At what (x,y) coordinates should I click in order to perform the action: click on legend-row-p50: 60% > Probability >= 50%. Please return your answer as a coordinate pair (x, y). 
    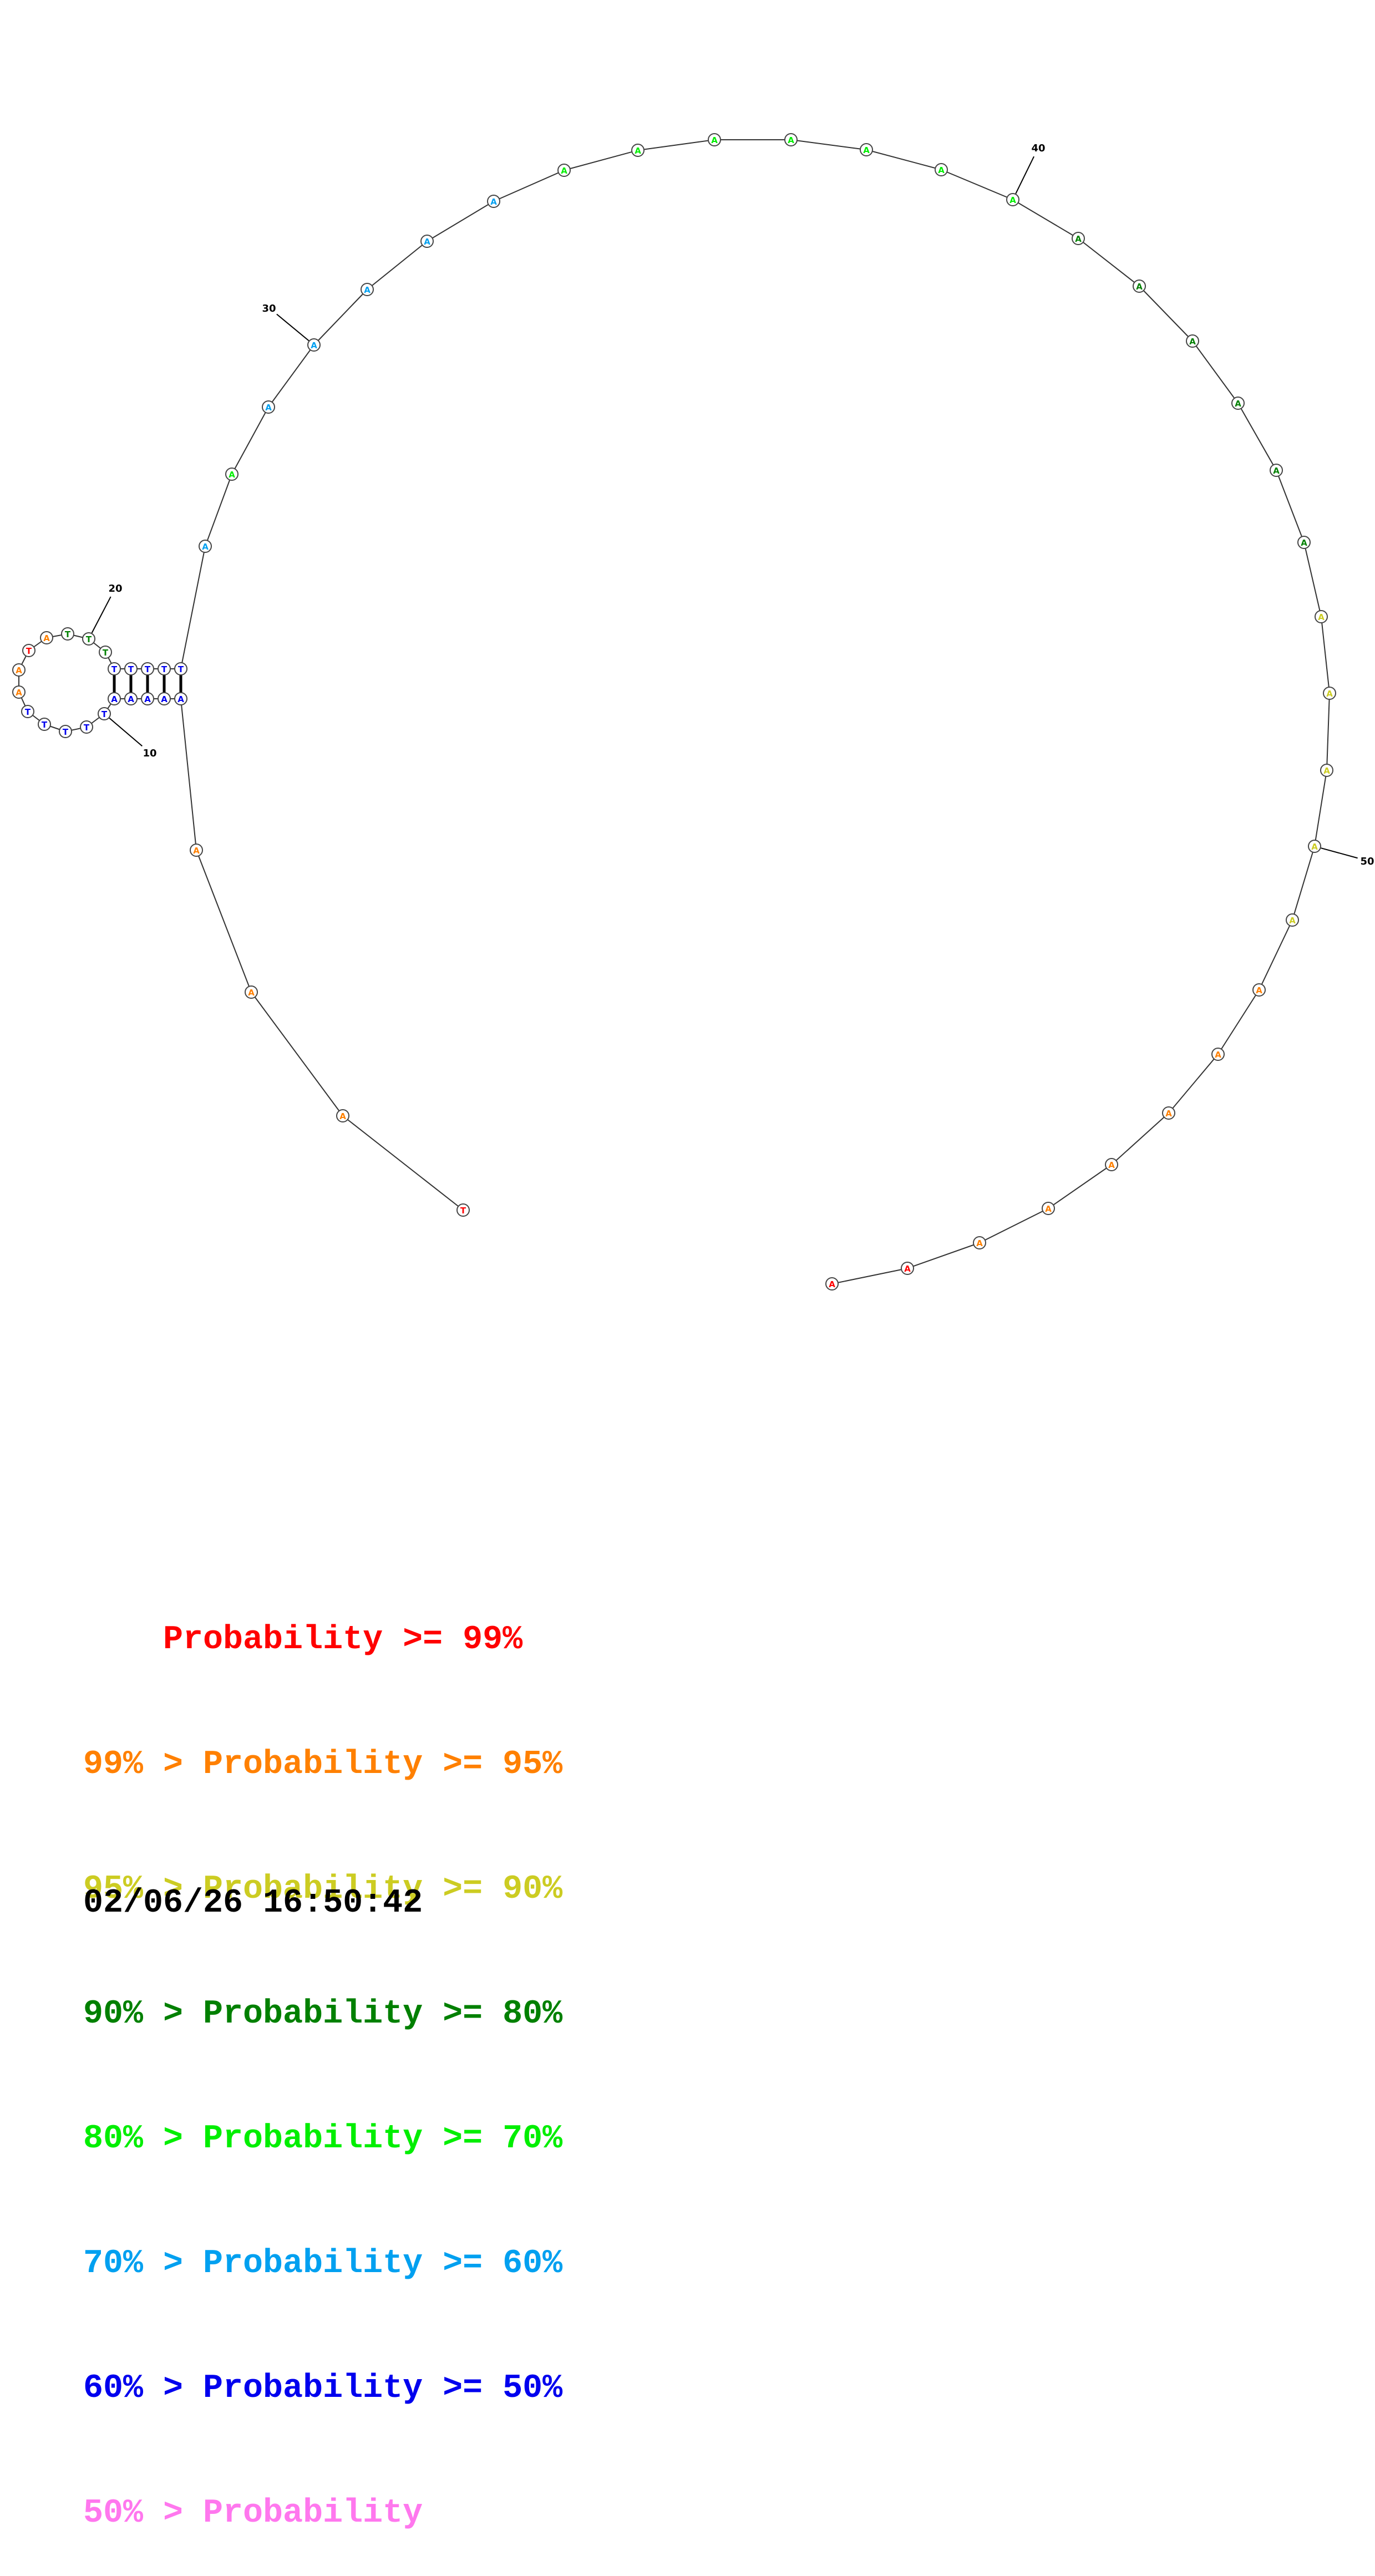
    Looking at the image, I should click on (323, 2388).